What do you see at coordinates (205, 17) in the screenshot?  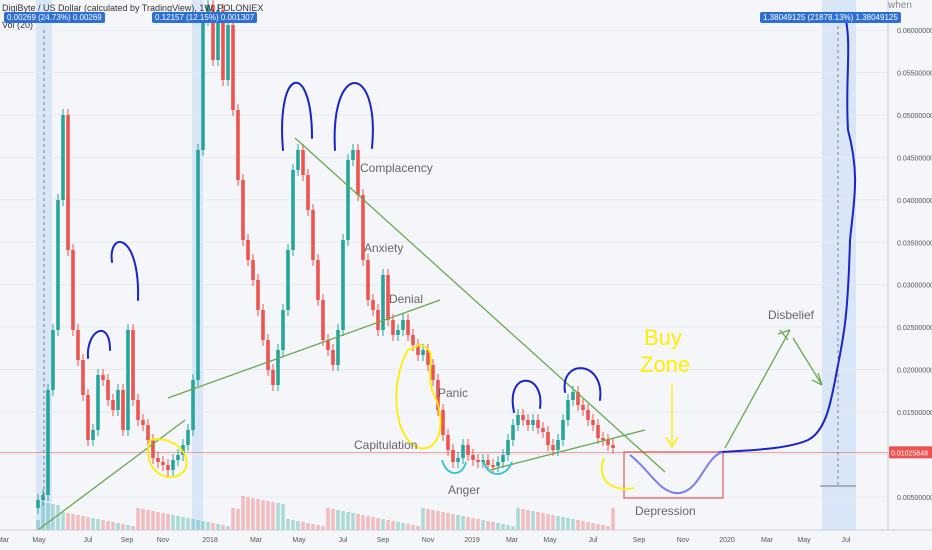 I see `measure-pill-left-2: 0.12157 (12.15%) 0.001307` at bounding box center [205, 17].